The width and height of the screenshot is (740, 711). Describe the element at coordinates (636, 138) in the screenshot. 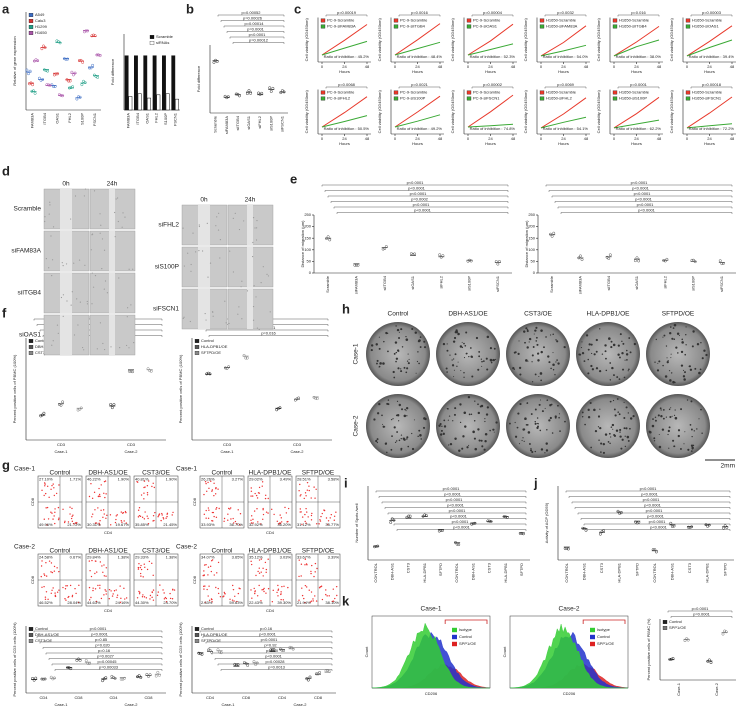

I see `x-tick-label: 24` at that location.